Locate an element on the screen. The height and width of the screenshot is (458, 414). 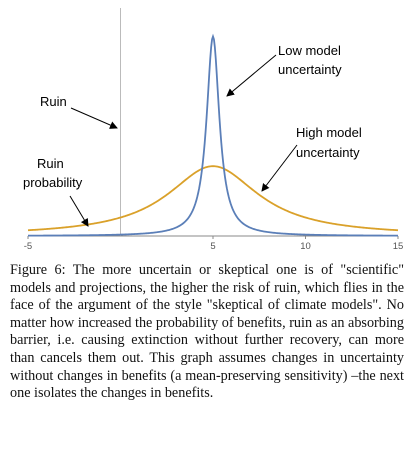
arrow-high-model is located at coordinates (279, 168).